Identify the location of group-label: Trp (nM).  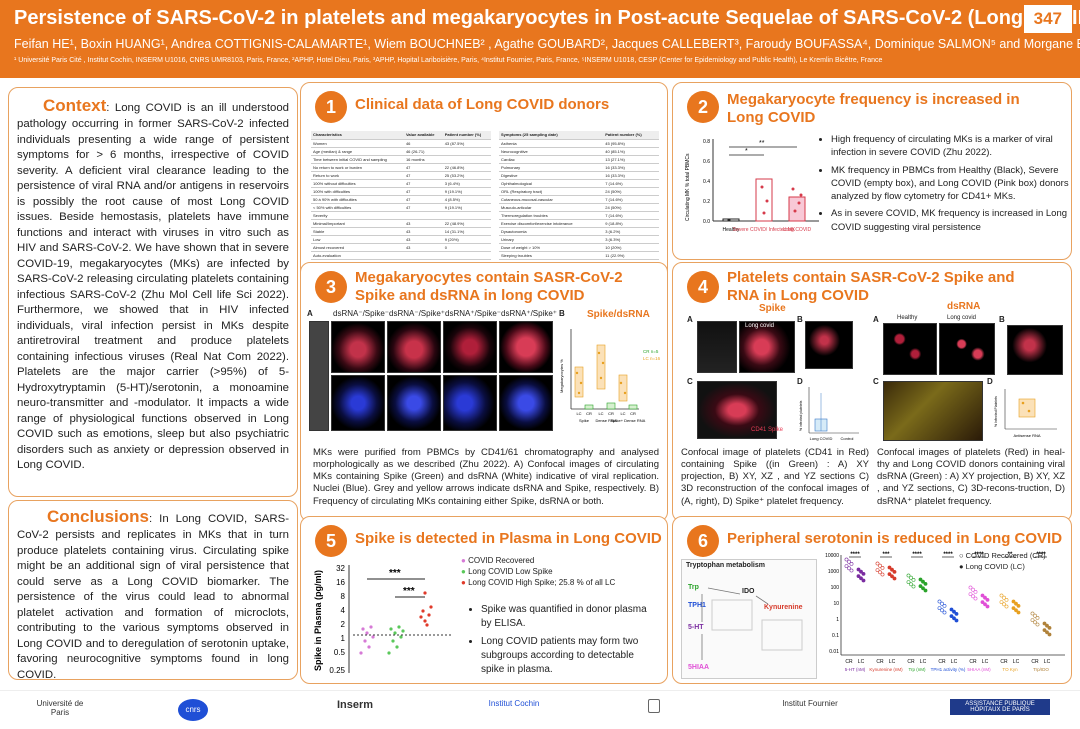
(917, 669).